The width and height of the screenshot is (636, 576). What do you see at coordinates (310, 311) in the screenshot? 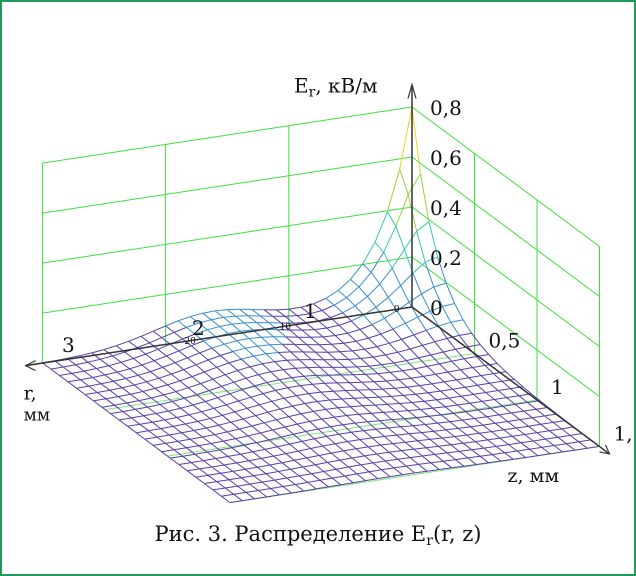
I see `r-tick-label: 1` at bounding box center [310, 311].